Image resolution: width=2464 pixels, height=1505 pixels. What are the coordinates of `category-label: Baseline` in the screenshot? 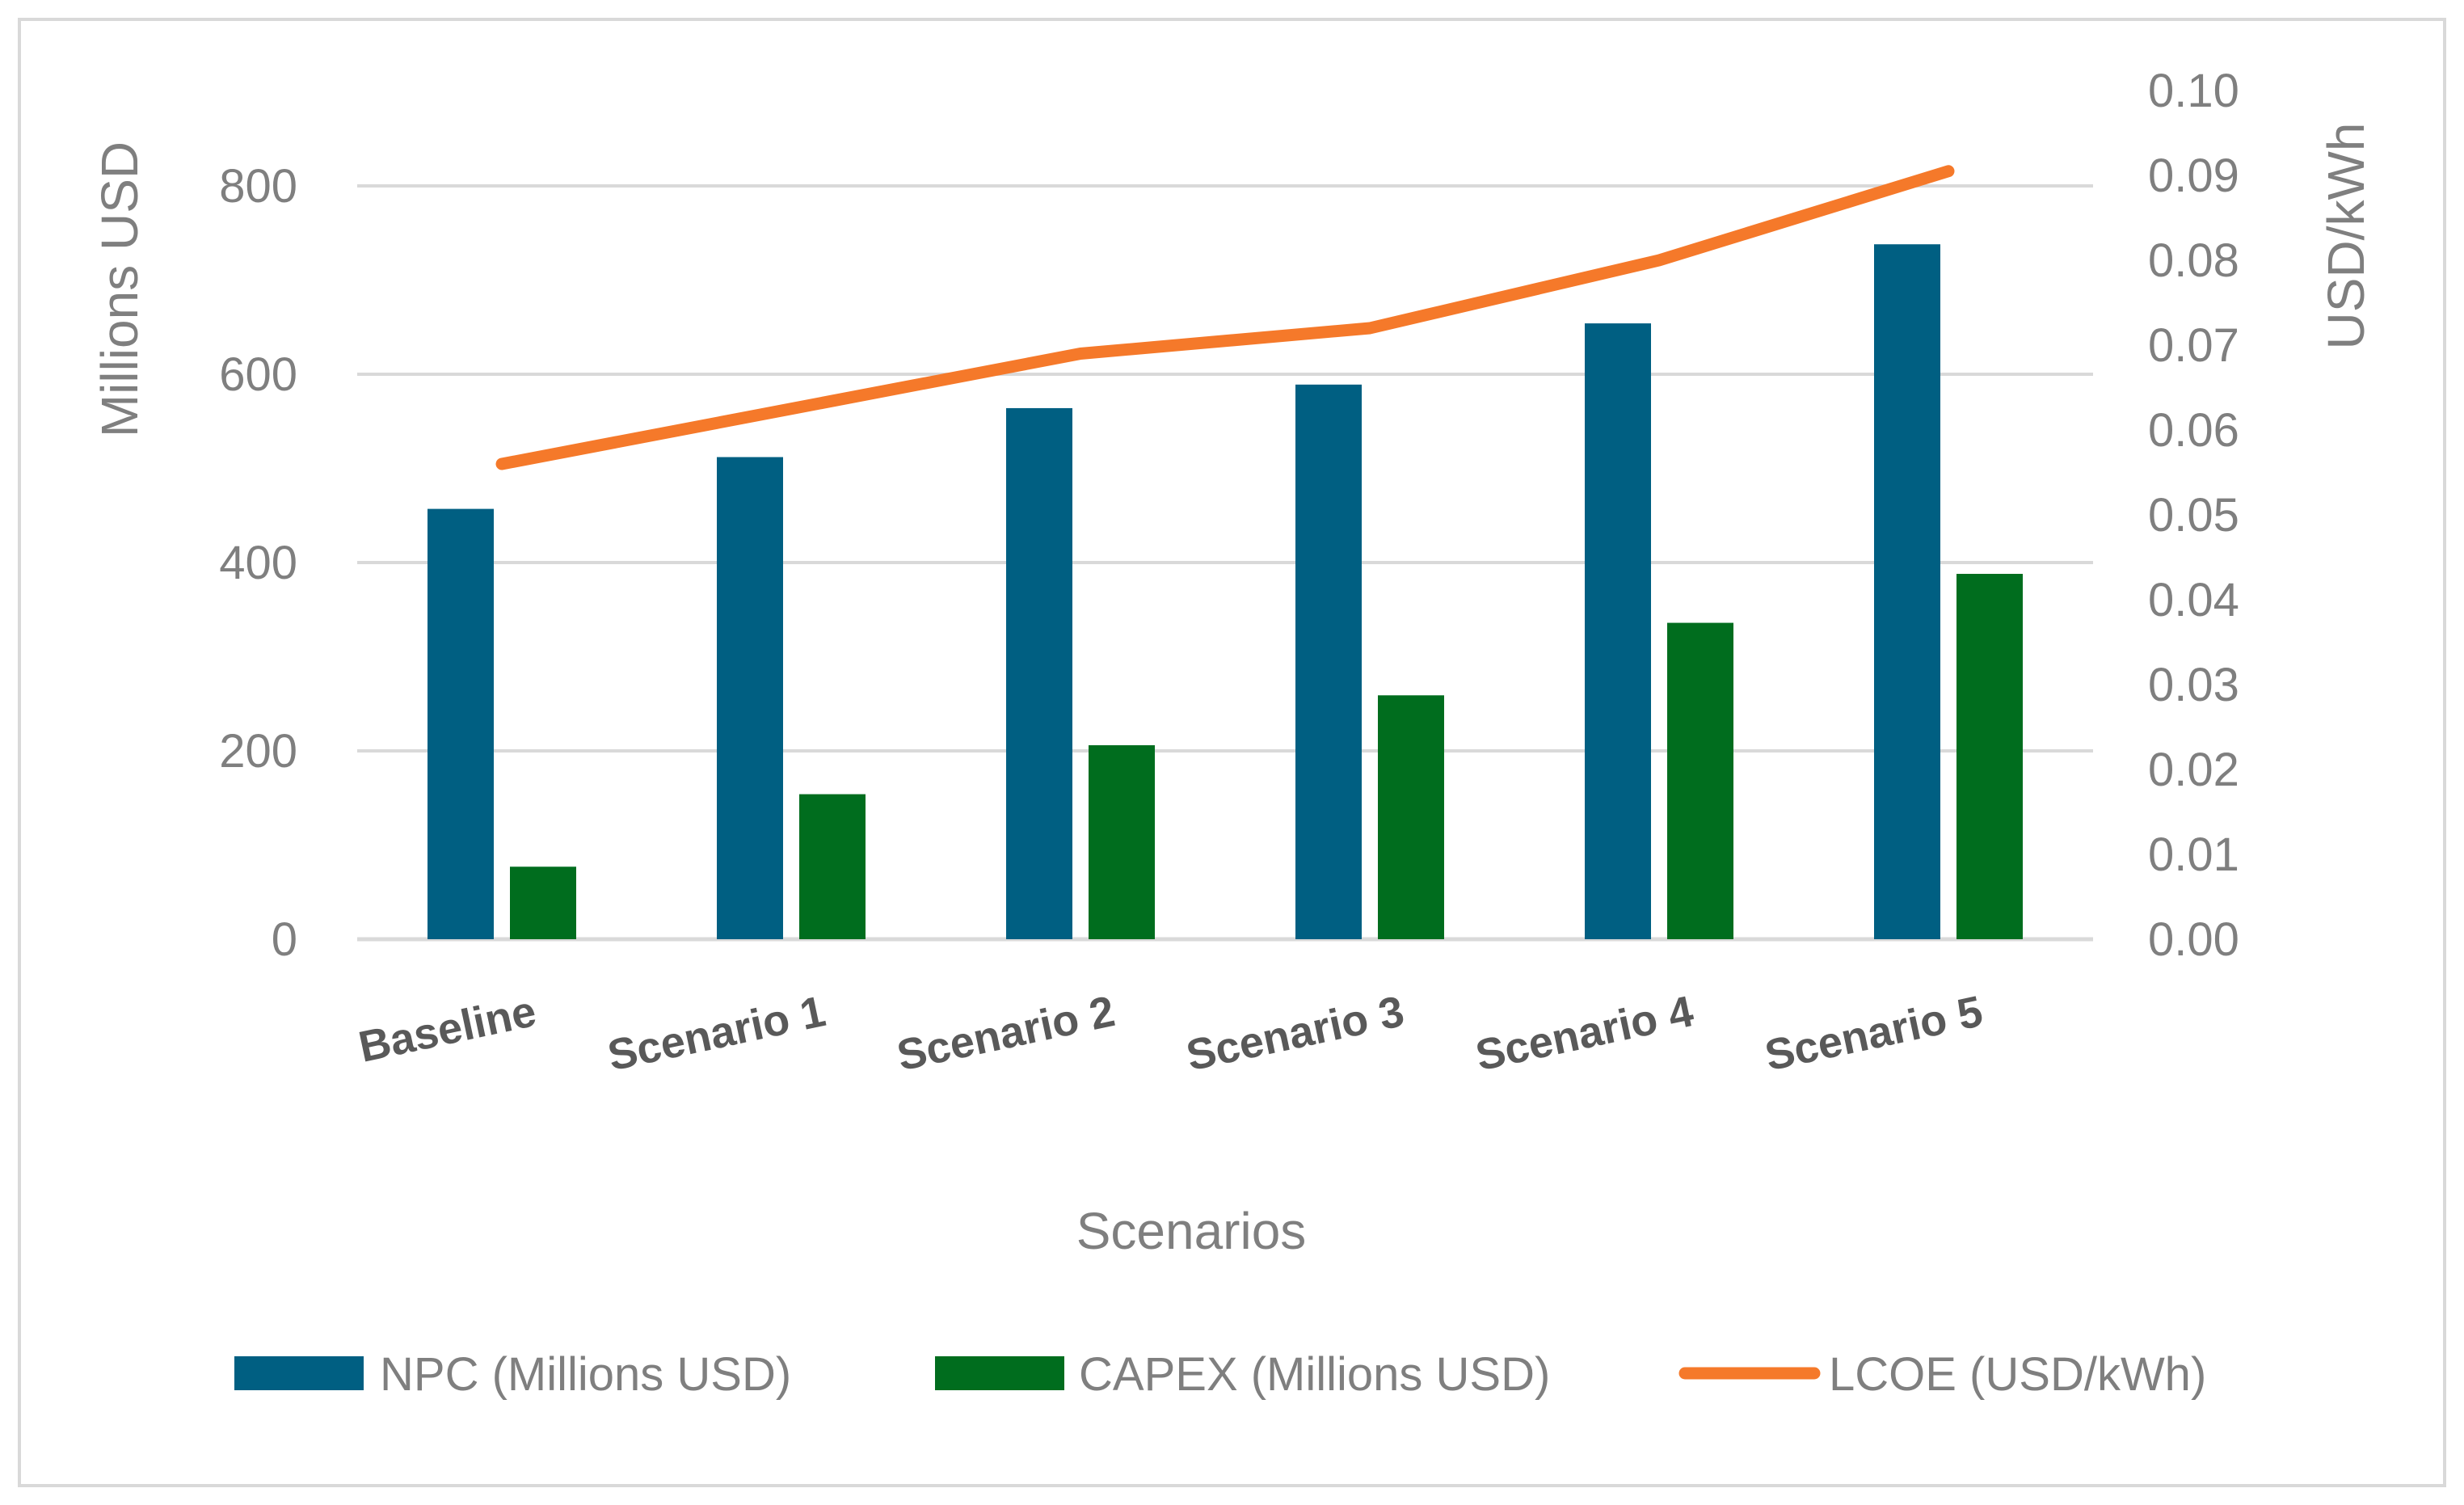 It's located at (448, 1029).